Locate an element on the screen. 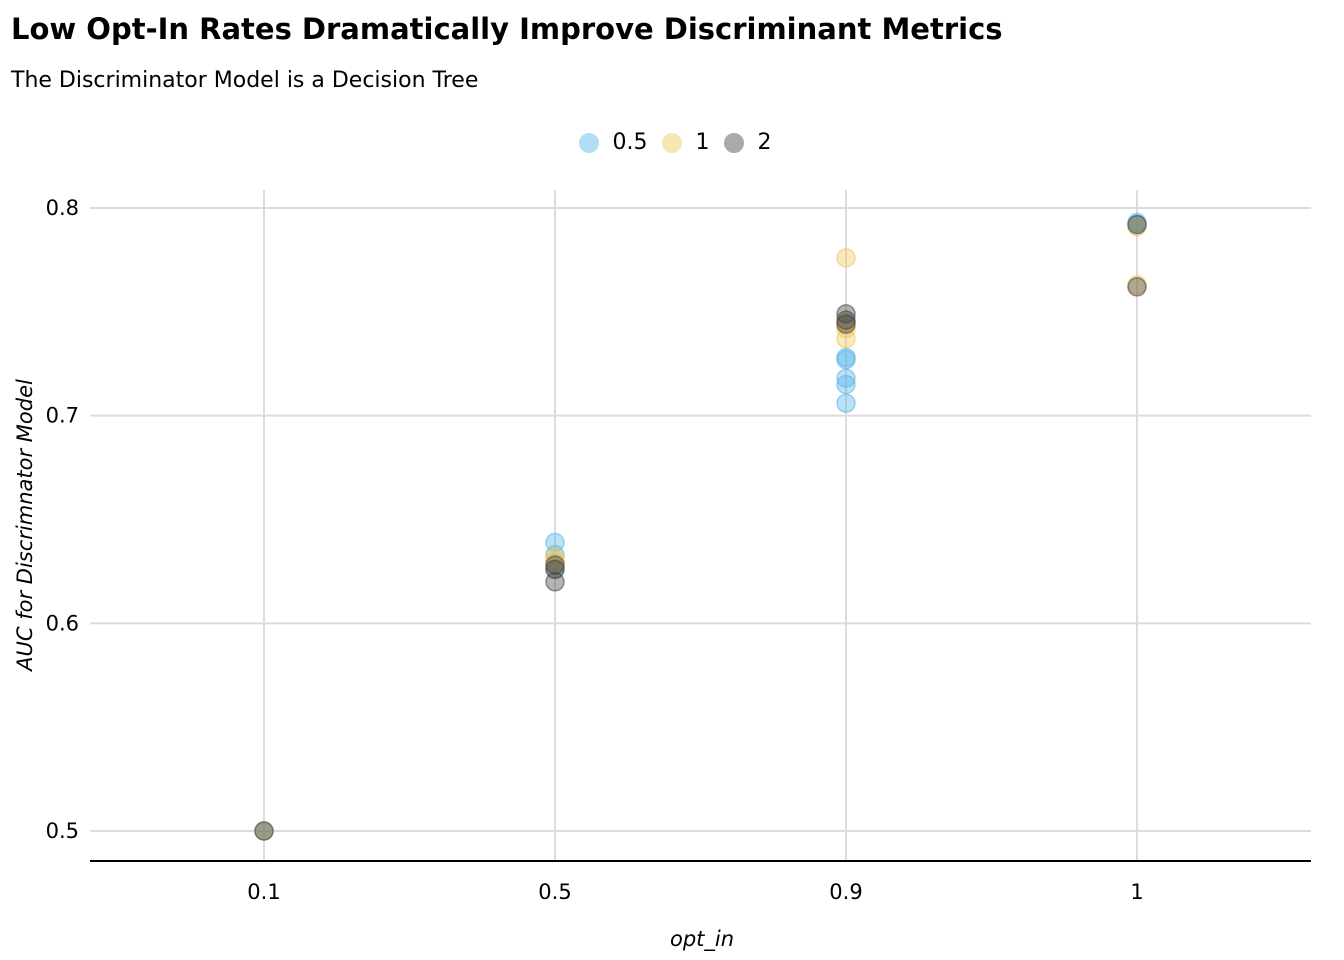 The width and height of the screenshot is (1344, 960). legend-label: 1 is located at coordinates (702, 142).